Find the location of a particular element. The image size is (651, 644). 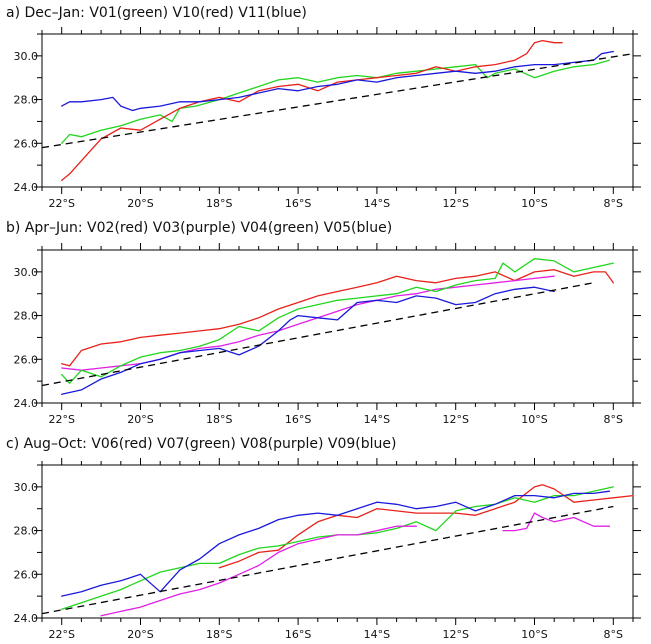

series-line-c-blue is located at coordinates (336, 543).